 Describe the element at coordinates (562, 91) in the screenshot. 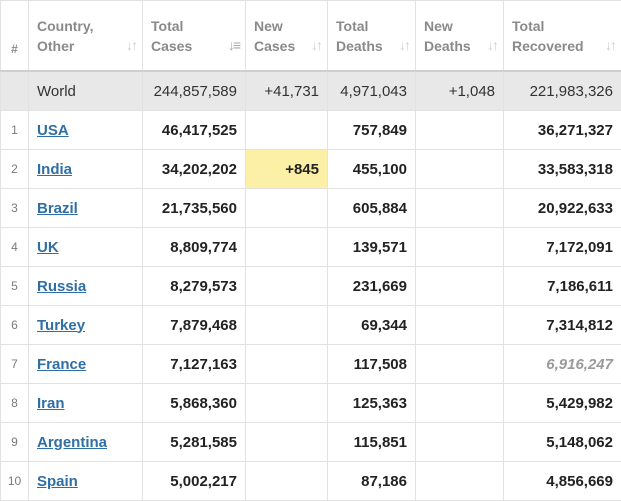

I see `total-recovered: 221,983,326` at that location.